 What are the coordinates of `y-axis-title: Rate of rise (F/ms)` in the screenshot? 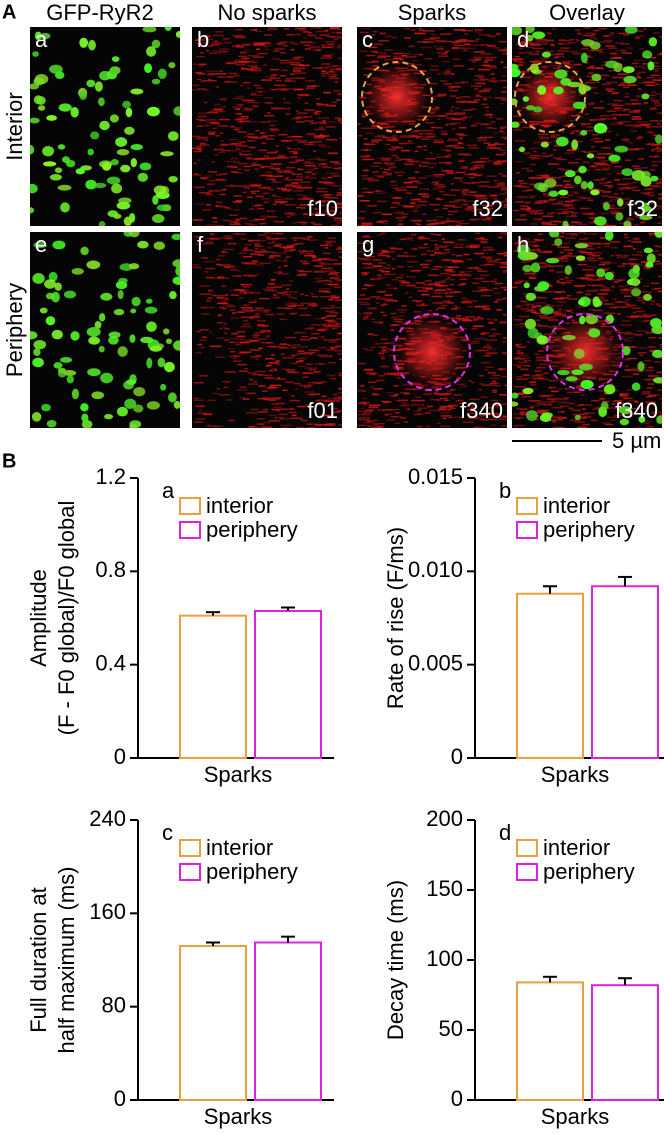 It's located at (395, 618).